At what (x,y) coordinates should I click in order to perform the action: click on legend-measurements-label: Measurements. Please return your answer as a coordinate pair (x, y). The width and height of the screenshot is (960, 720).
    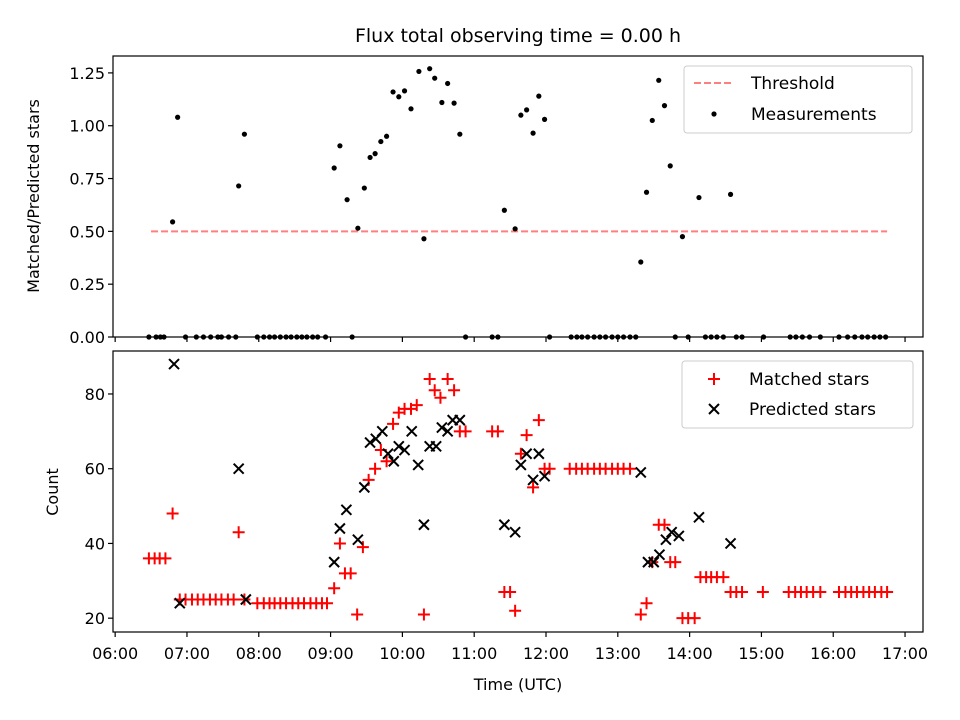
    Looking at the image, I should click on (814, 115).